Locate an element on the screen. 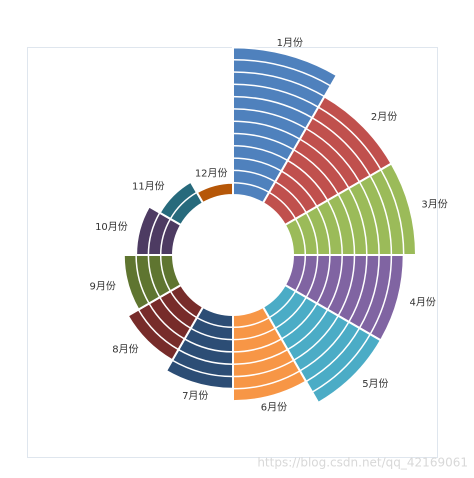 The height and width of the screenshot is (478, 474). category-label: 6月份 is located at coordinates (274, 408).